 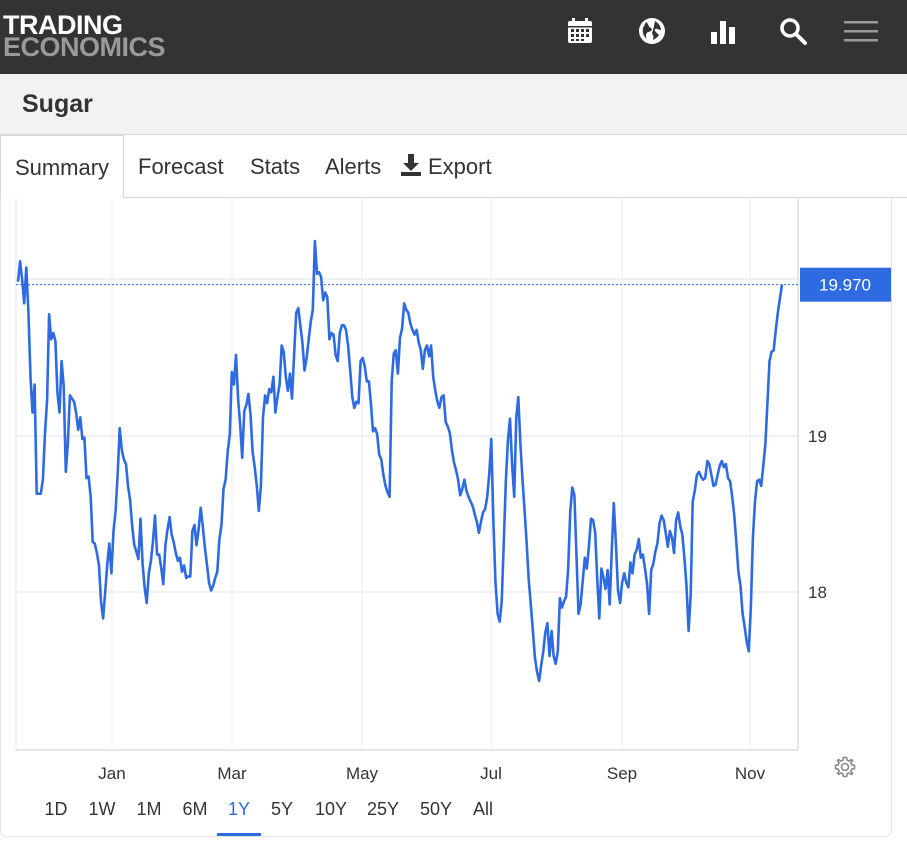 I want to click on x-tick-label: Nov, so click(x=750, y=773).